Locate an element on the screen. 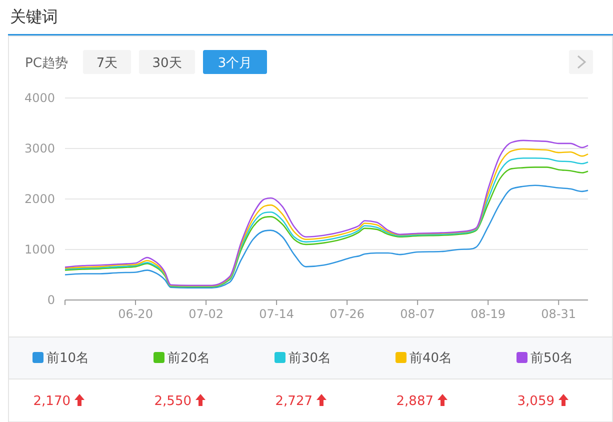 The image size is (613, 422). x-tick-label: 06-20 is located at coordinates (135, 314).